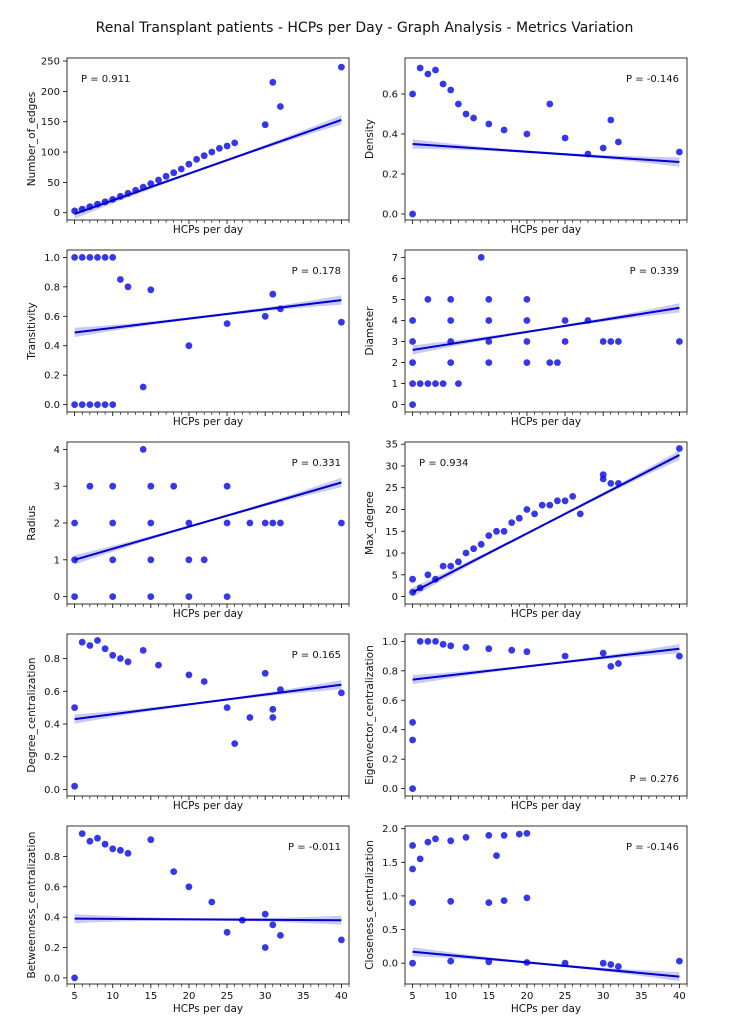  What do you see at coordinates (32, 139) in the screenshot?
I see `y-axis-label: Number_of_edges` at bounding box center [32, 139].